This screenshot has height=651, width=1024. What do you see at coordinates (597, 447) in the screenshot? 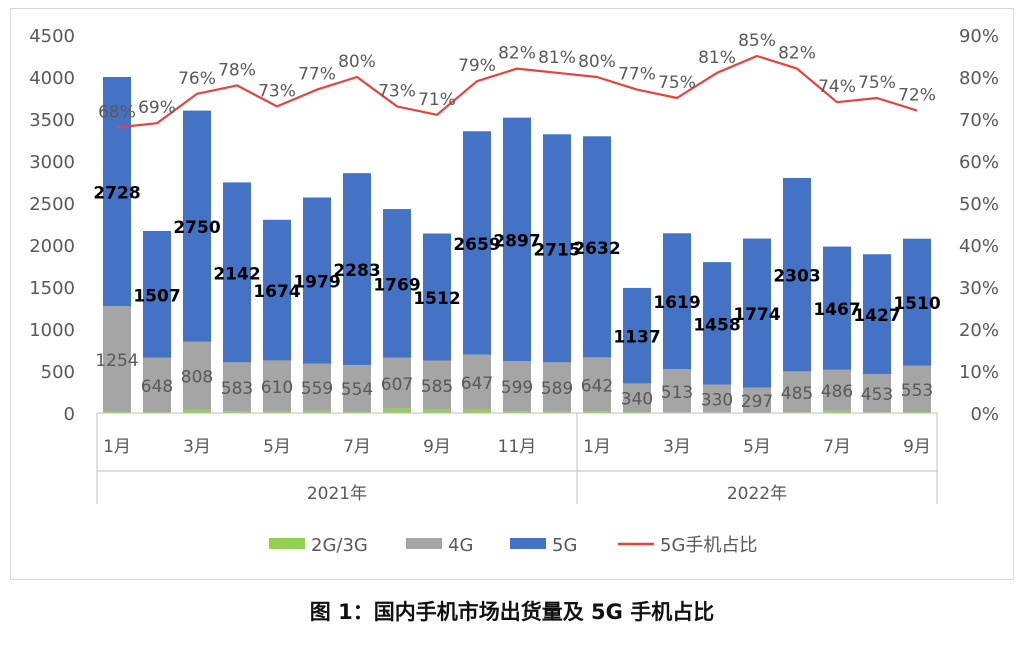
I see `x-tick-label: 1月` at bounding box center [597, 447].